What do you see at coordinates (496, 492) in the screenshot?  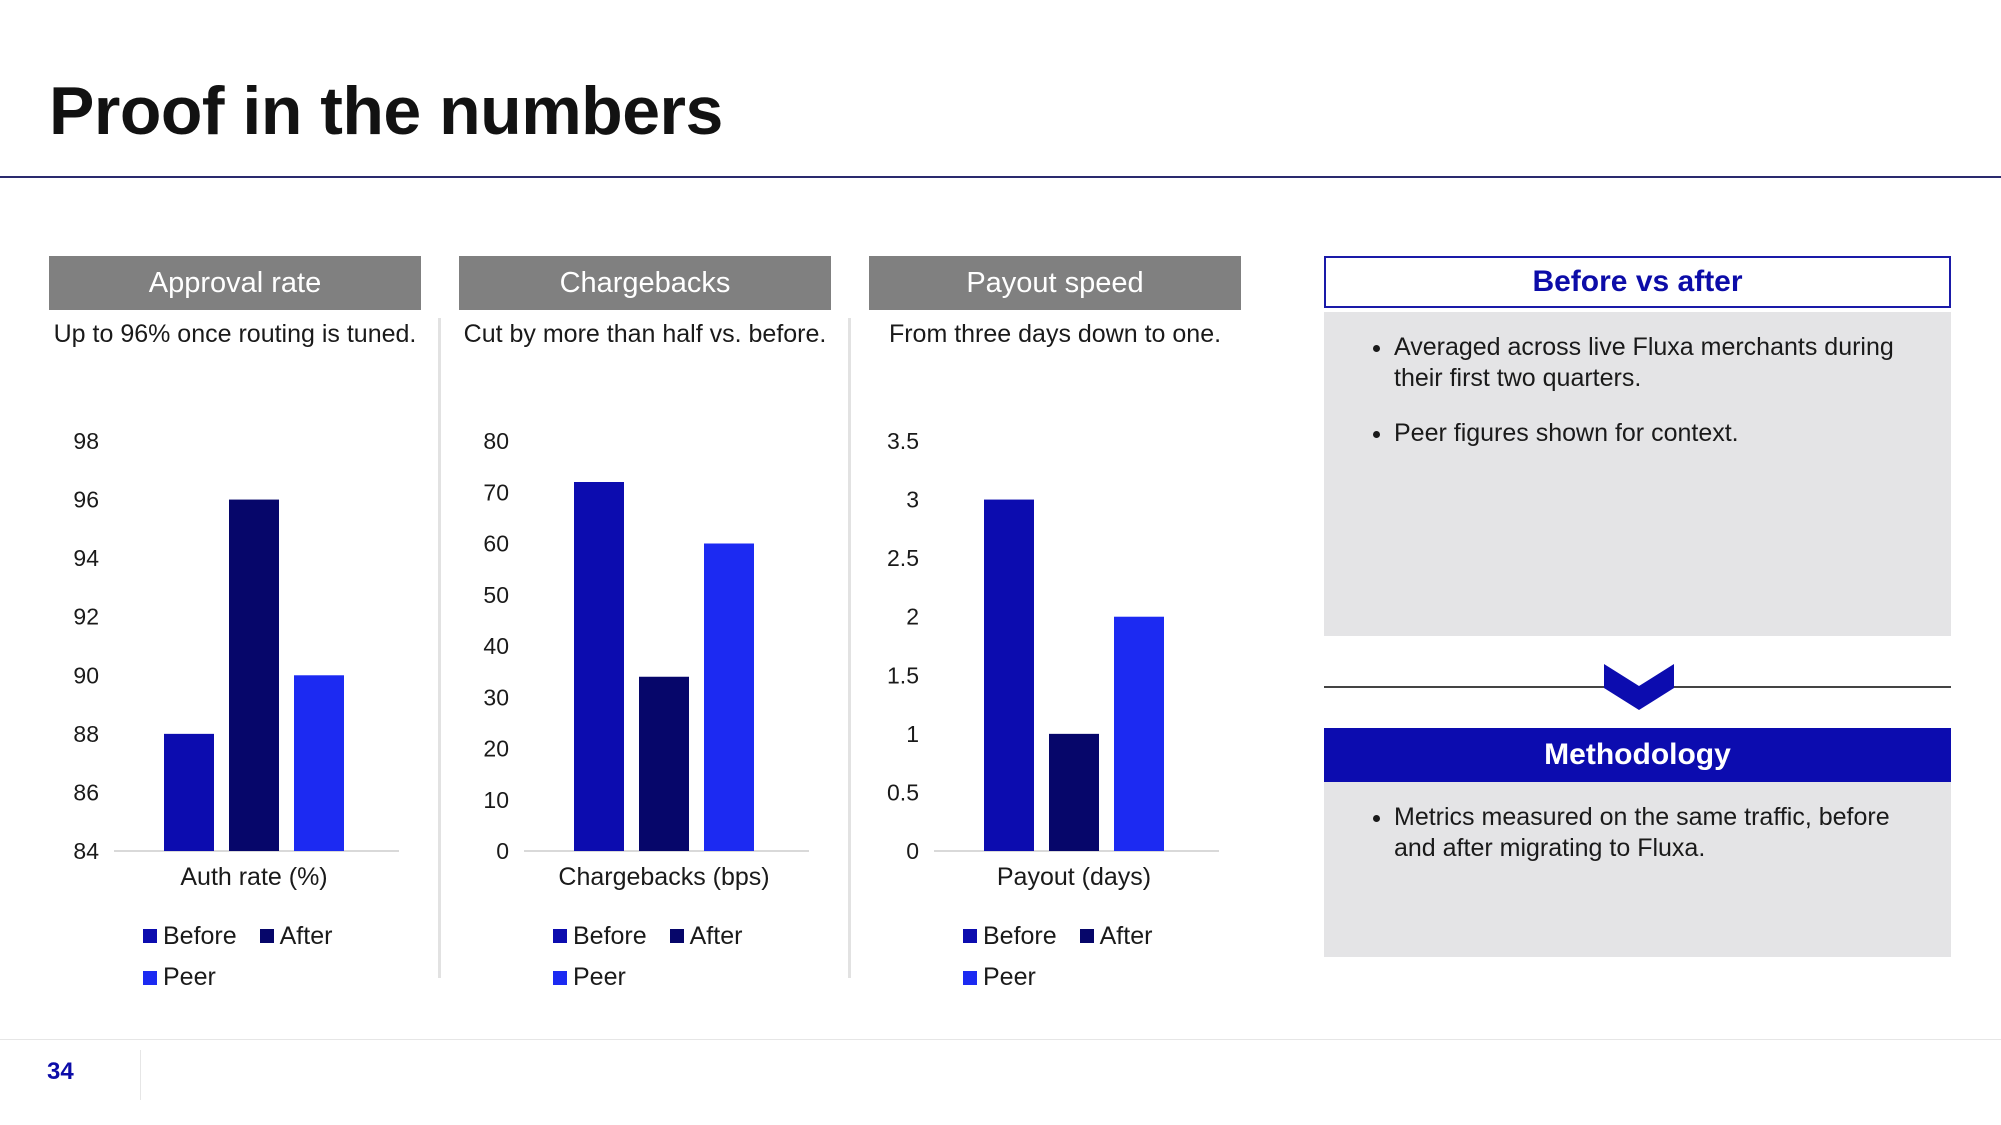 I see `y-tick-label: 70` at bounding box center [496, 492].